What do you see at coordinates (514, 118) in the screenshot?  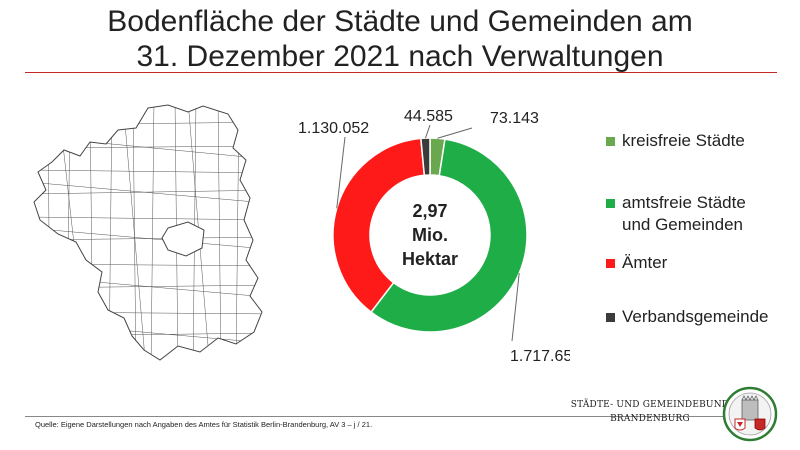 I see `value-label-1: 73.143` at bounding box center [514, 118].